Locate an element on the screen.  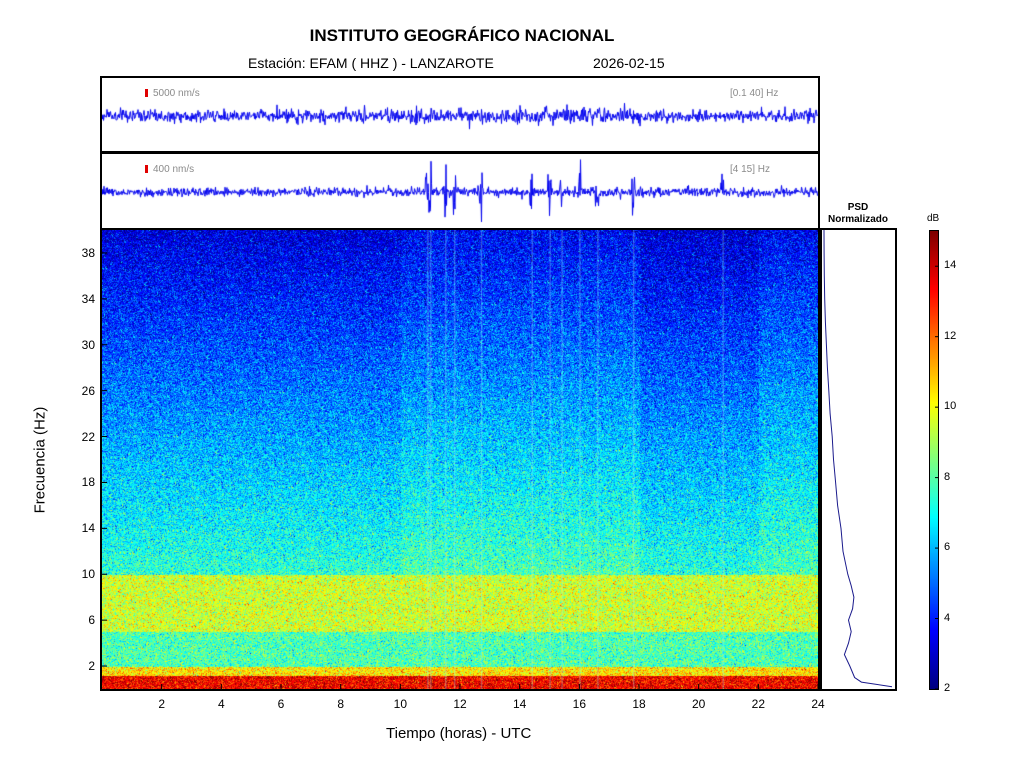
y-tick-label: 22 is located at coordinates (88, 436).